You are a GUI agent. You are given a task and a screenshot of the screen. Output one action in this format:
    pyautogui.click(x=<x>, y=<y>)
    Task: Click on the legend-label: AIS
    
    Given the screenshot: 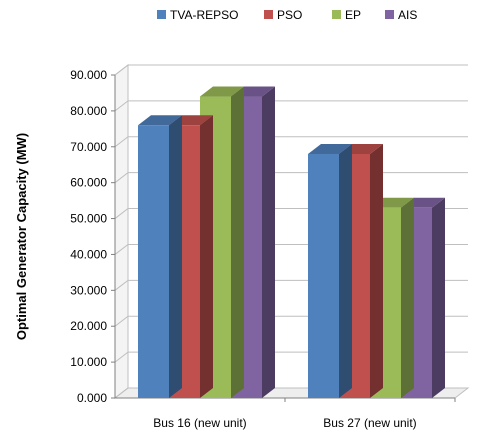 What is the action you would take?
    pyautogui.click(x=407, y=15)
    